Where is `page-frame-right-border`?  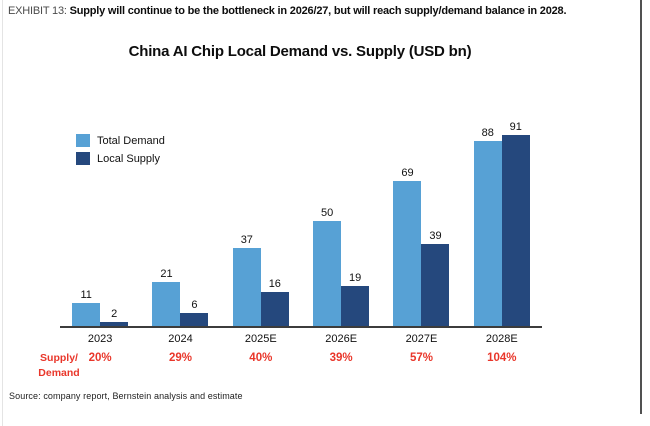 page-frame-right-border is located at coordinates (641, 207).